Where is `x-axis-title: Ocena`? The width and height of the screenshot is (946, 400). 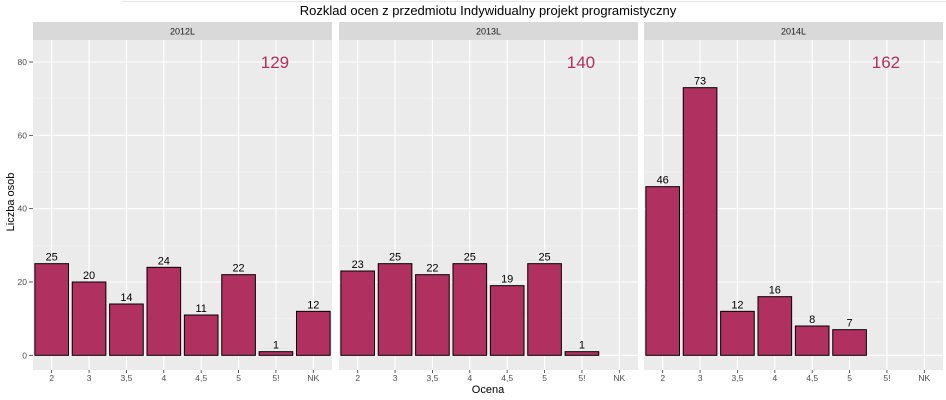 x-axis-title: Ocena is located at coordinates (488, 390).